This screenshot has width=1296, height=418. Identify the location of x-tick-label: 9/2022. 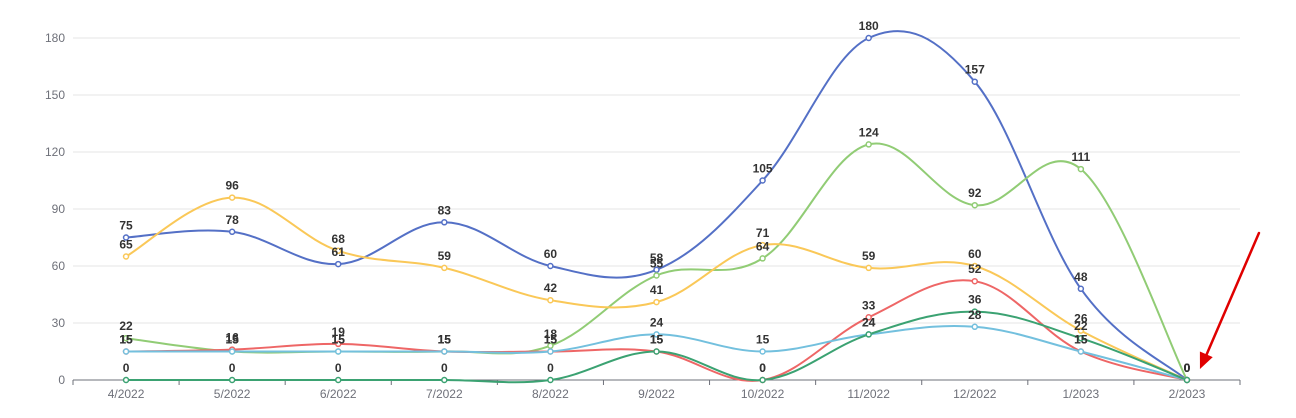
(656, 394).